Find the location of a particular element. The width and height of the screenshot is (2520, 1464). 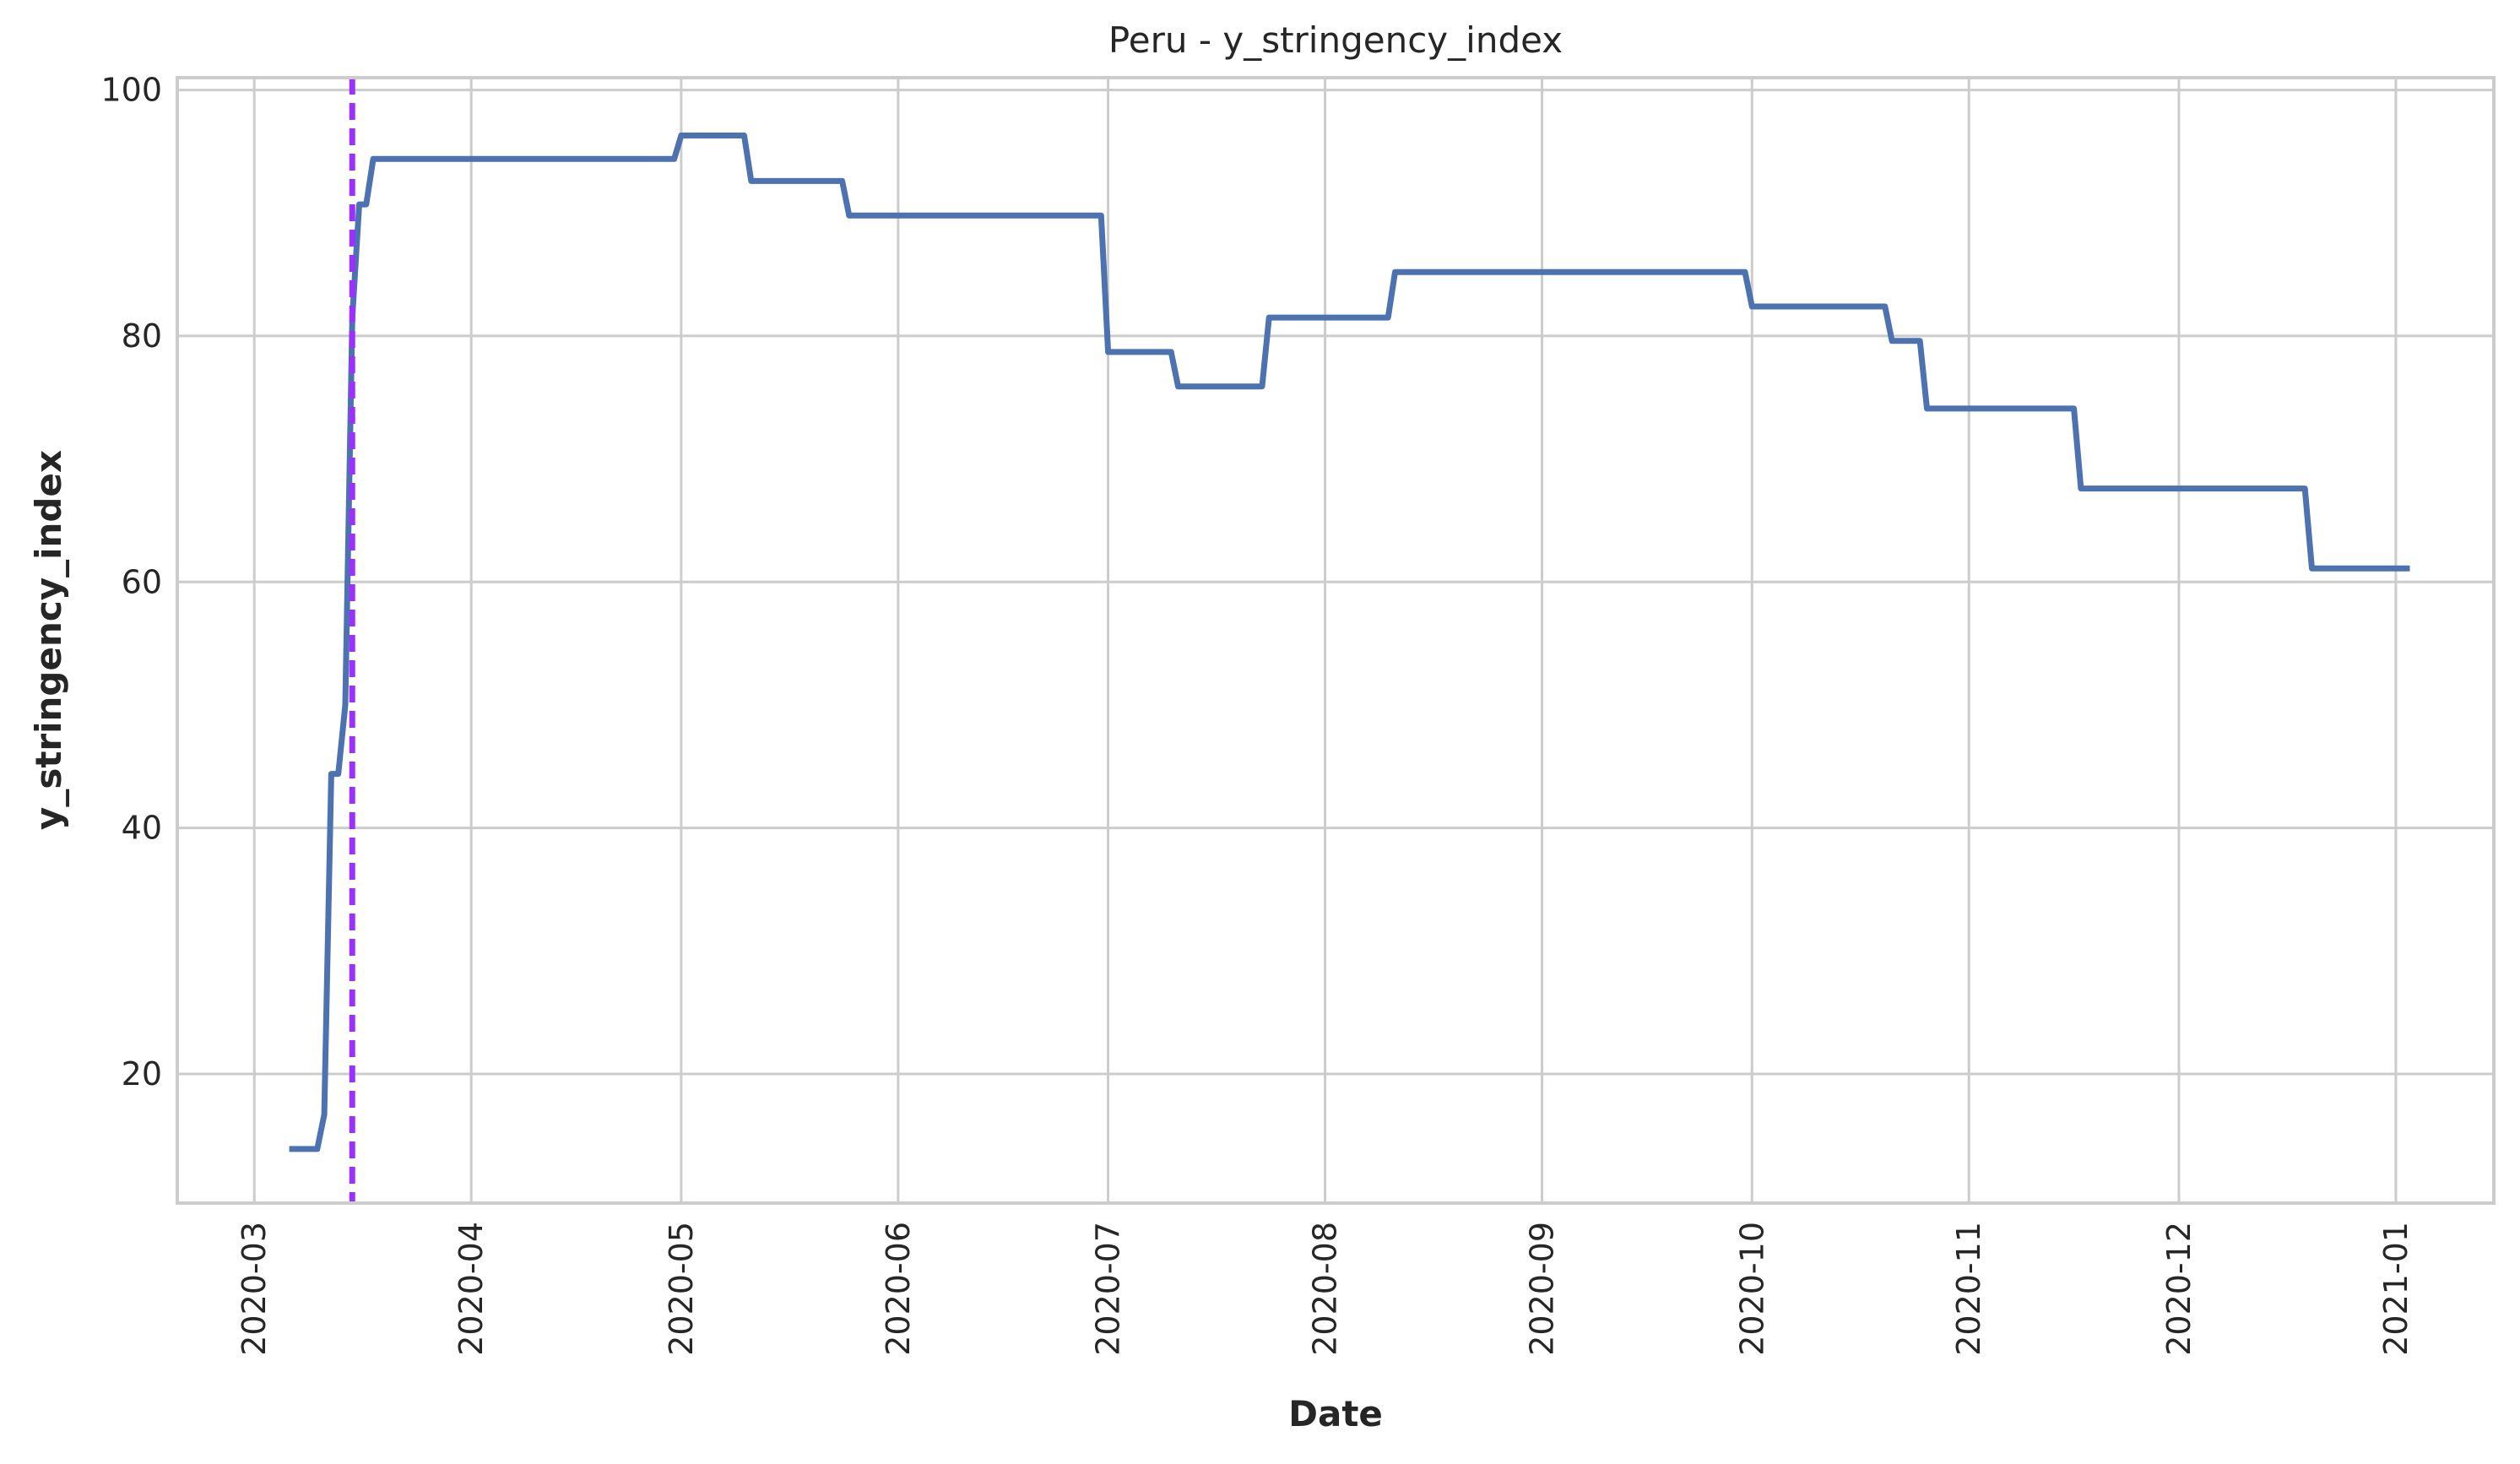

y-axis-label: y_stringency_index is located at coordinates (48, 640).